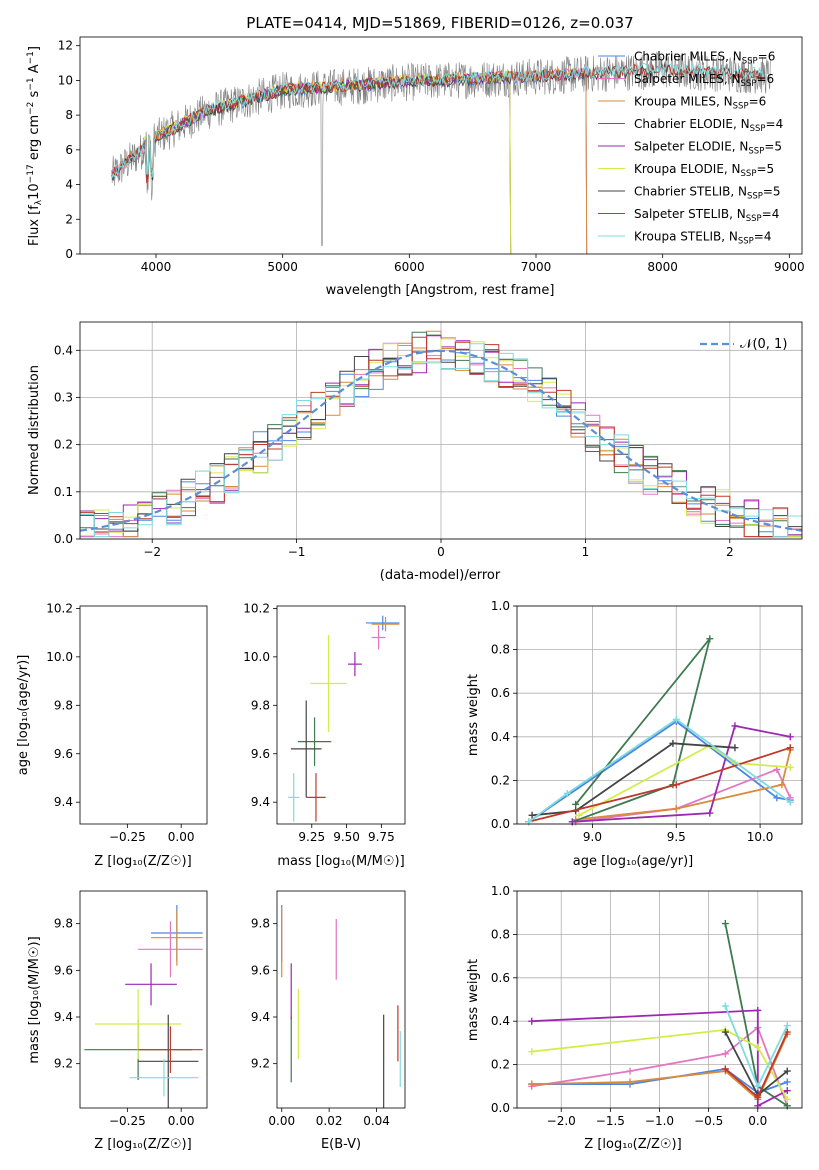 The width and height of the screenshot is (819, 1170). I want to click on x-tick-label: 0.04, so click(376, 1121).